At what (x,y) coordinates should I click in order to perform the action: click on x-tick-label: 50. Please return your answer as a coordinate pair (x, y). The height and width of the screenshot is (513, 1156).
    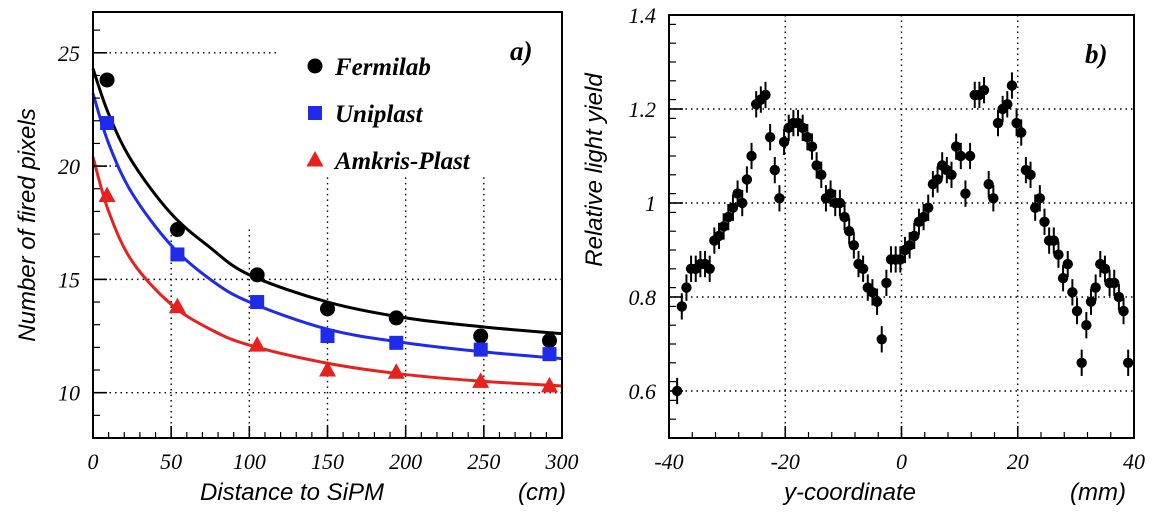
    Looking at the image, I should click on (171, 461).